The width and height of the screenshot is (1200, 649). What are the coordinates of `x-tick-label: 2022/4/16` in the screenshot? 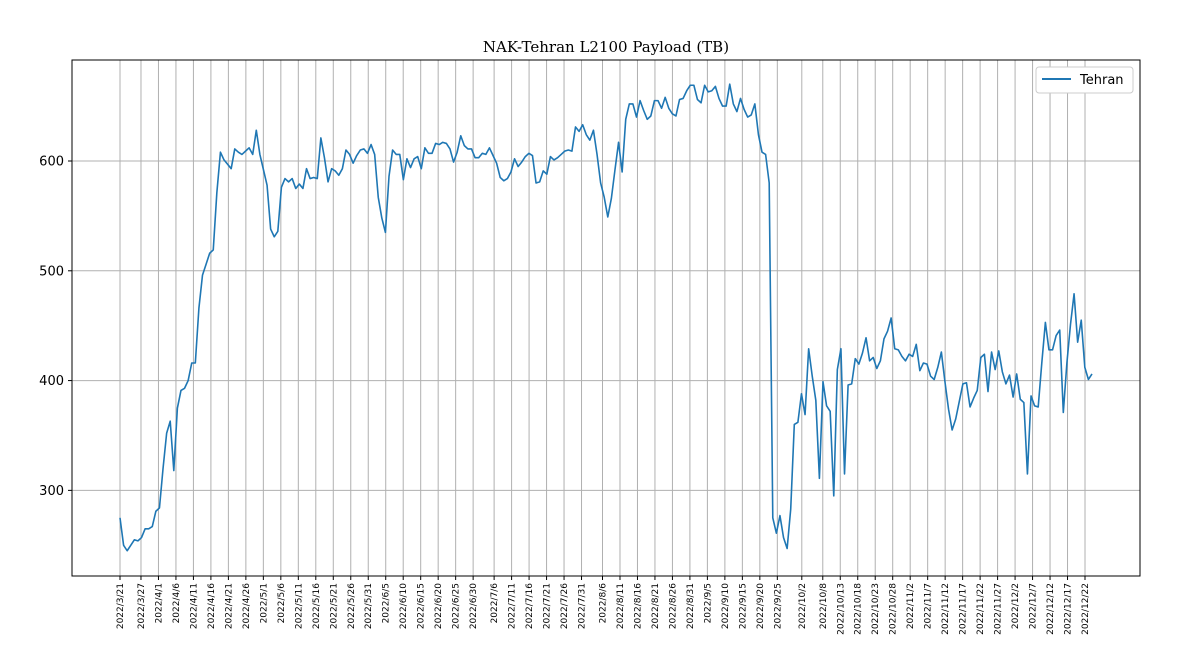 It's located at (212, 606).